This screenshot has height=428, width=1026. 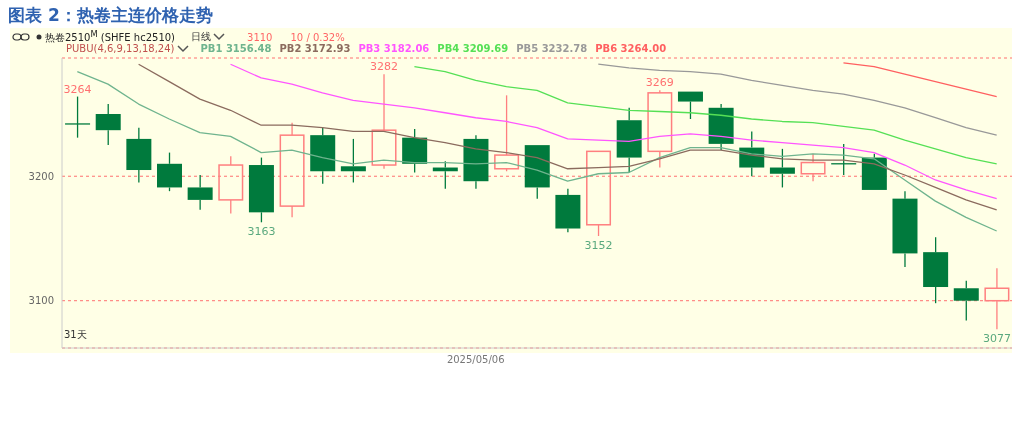 What do you see at coordinates (41, 176) in the screenshot?
I see `y-tick-label: 3200` at bounding box center [41, 176].